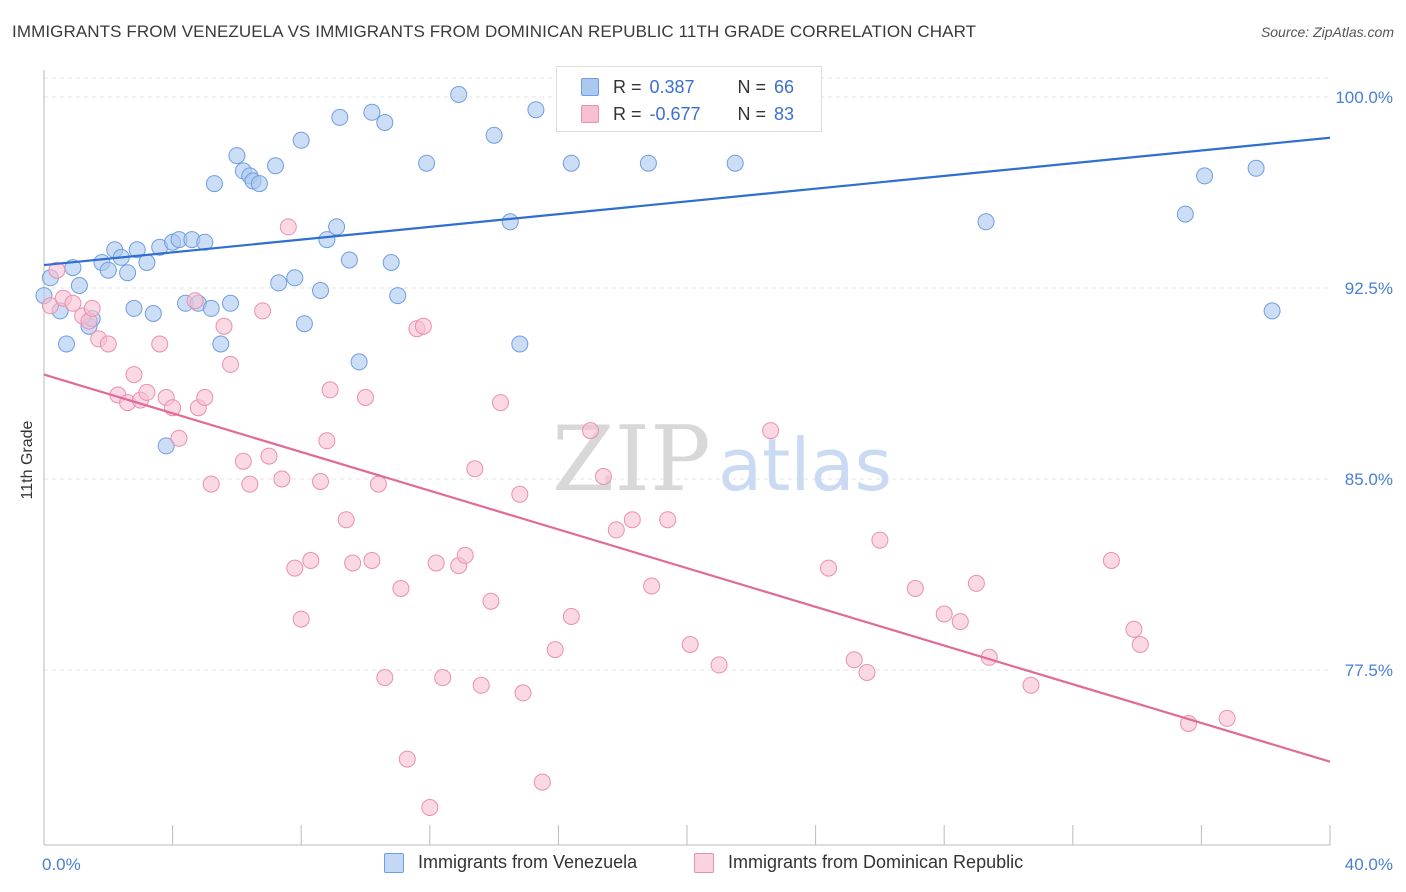  What do you see at coordinates (687, 201) in the screenshot?
I see `venezuela-trend-line` at bounding box center [687, 201].